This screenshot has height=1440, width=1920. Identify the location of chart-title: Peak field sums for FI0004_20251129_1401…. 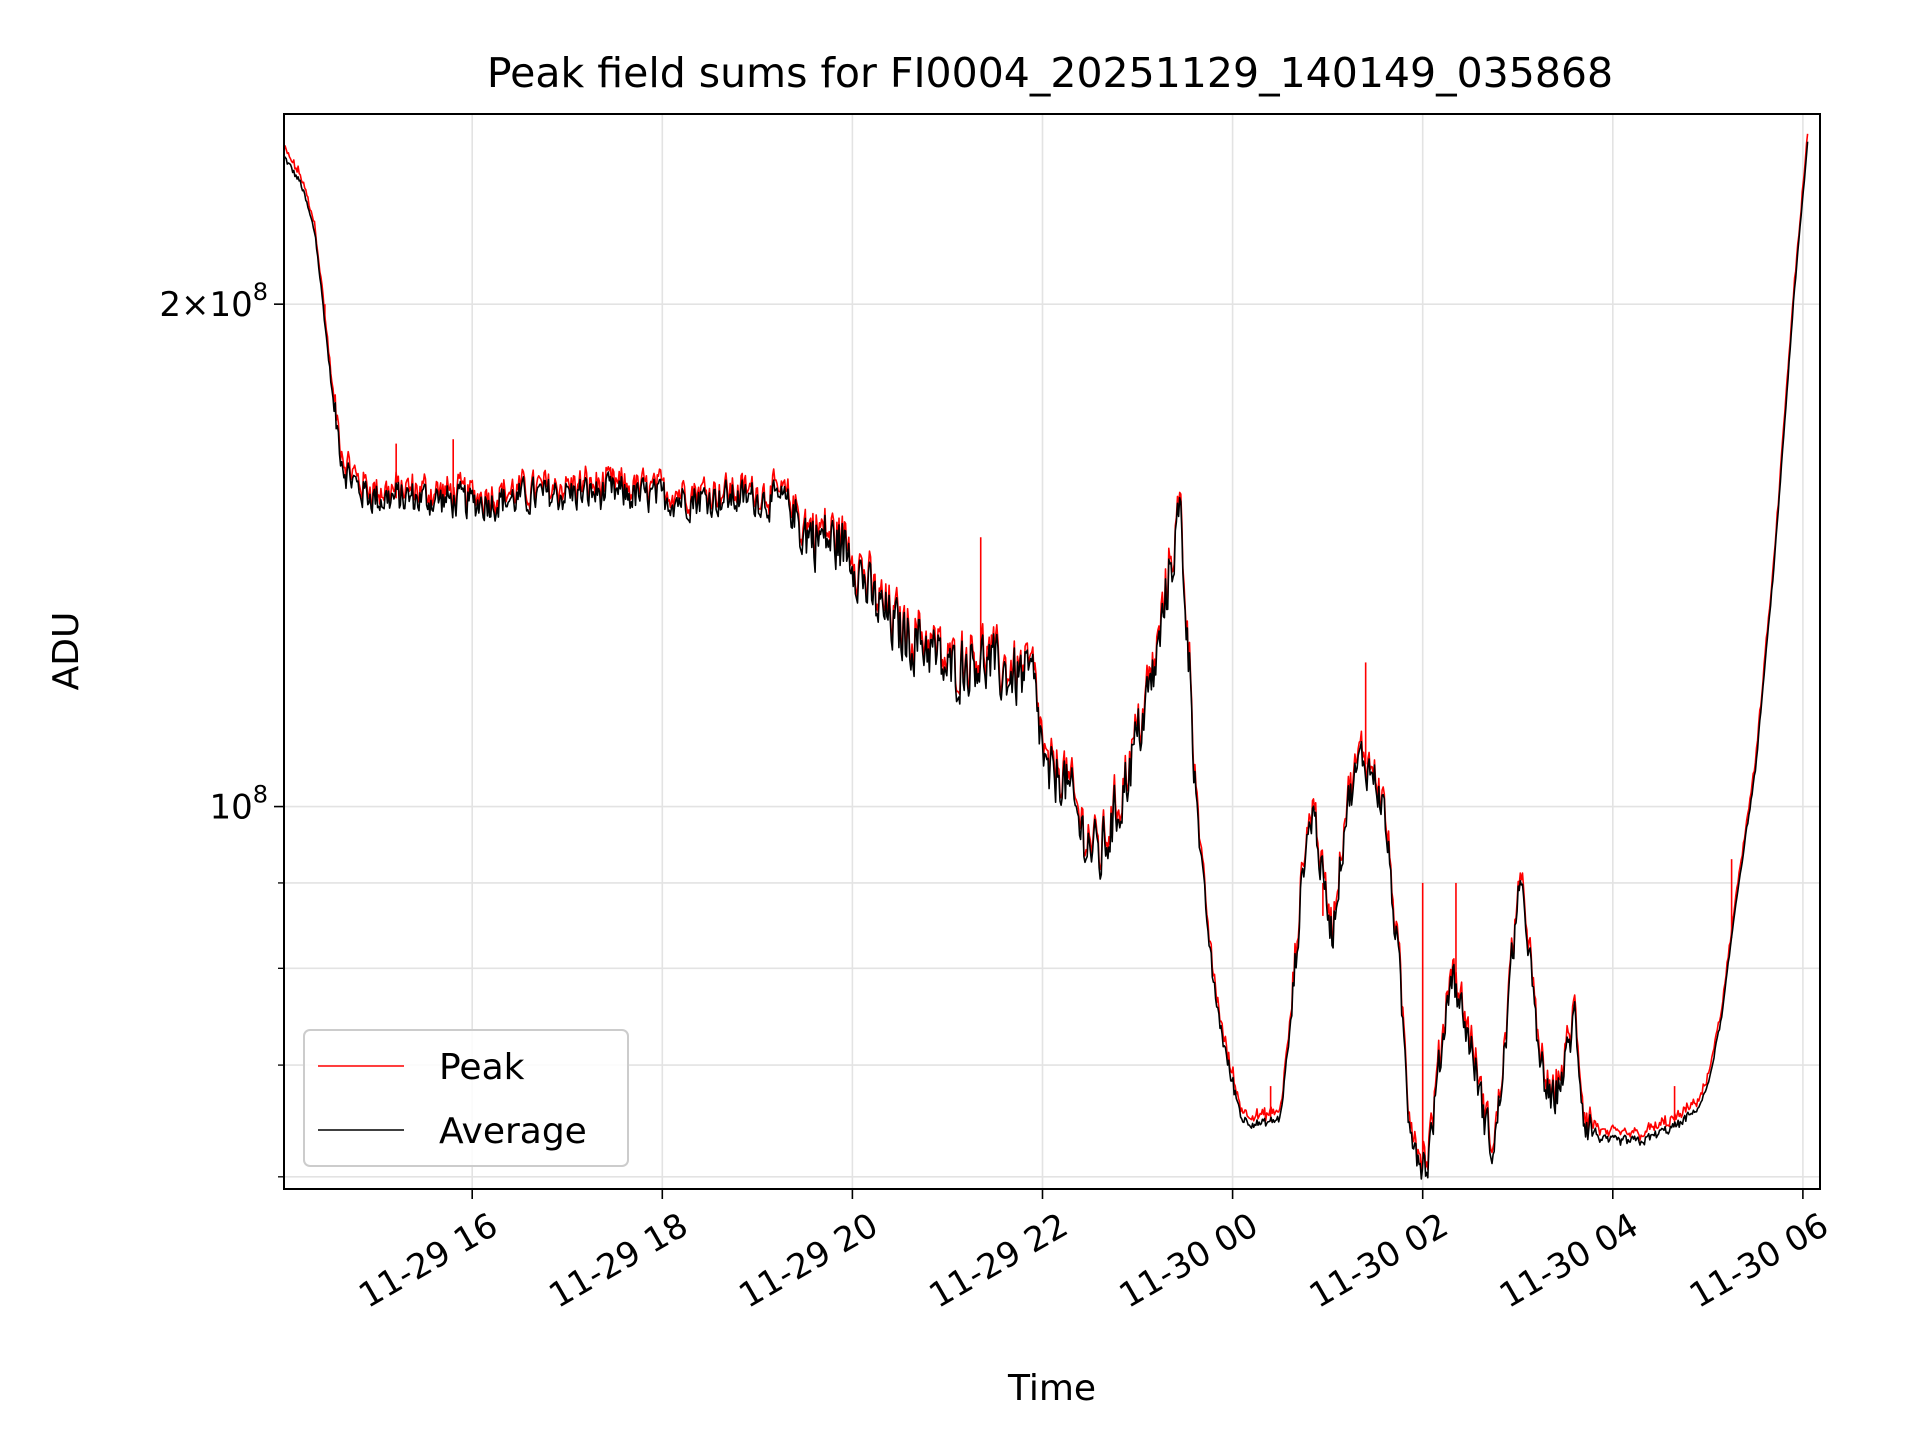
(1050, 73).